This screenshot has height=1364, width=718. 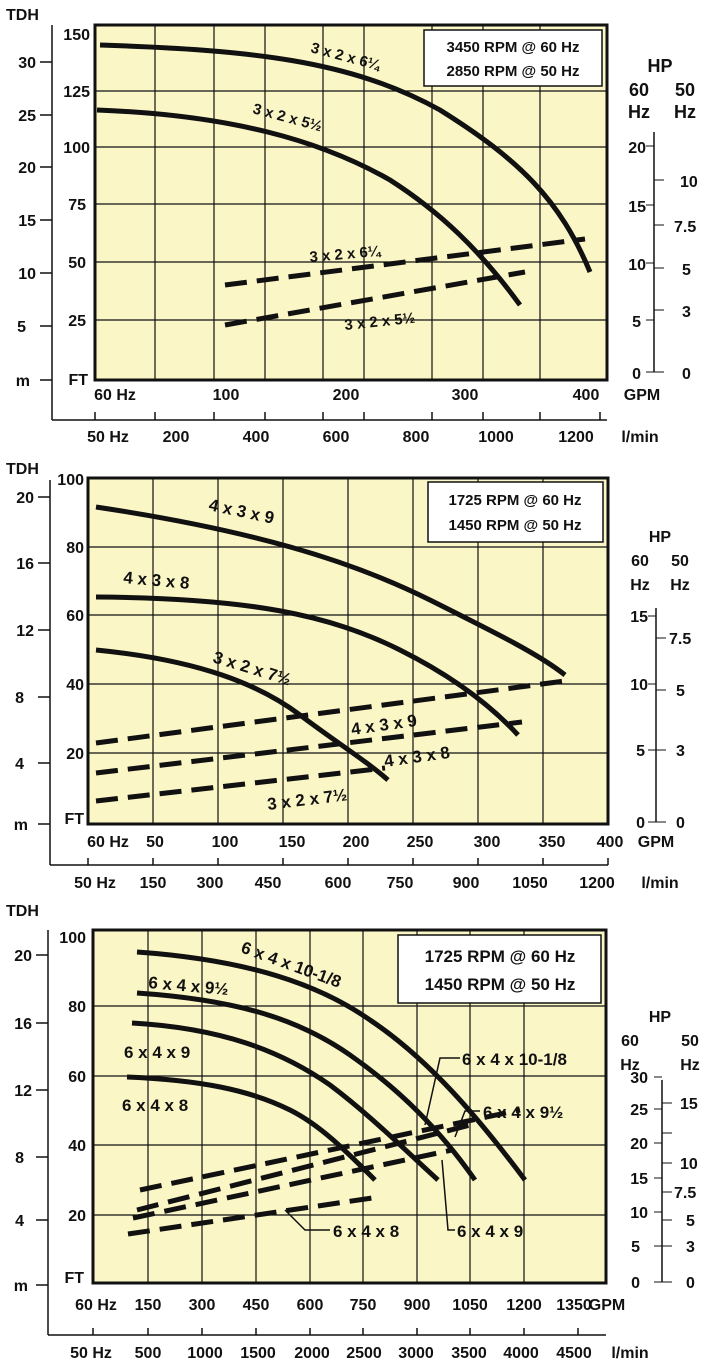 I want to click on chart-1-gpm-axis: 60 Hz 100 200 300 400 GPM, so click(x=377, y=395).